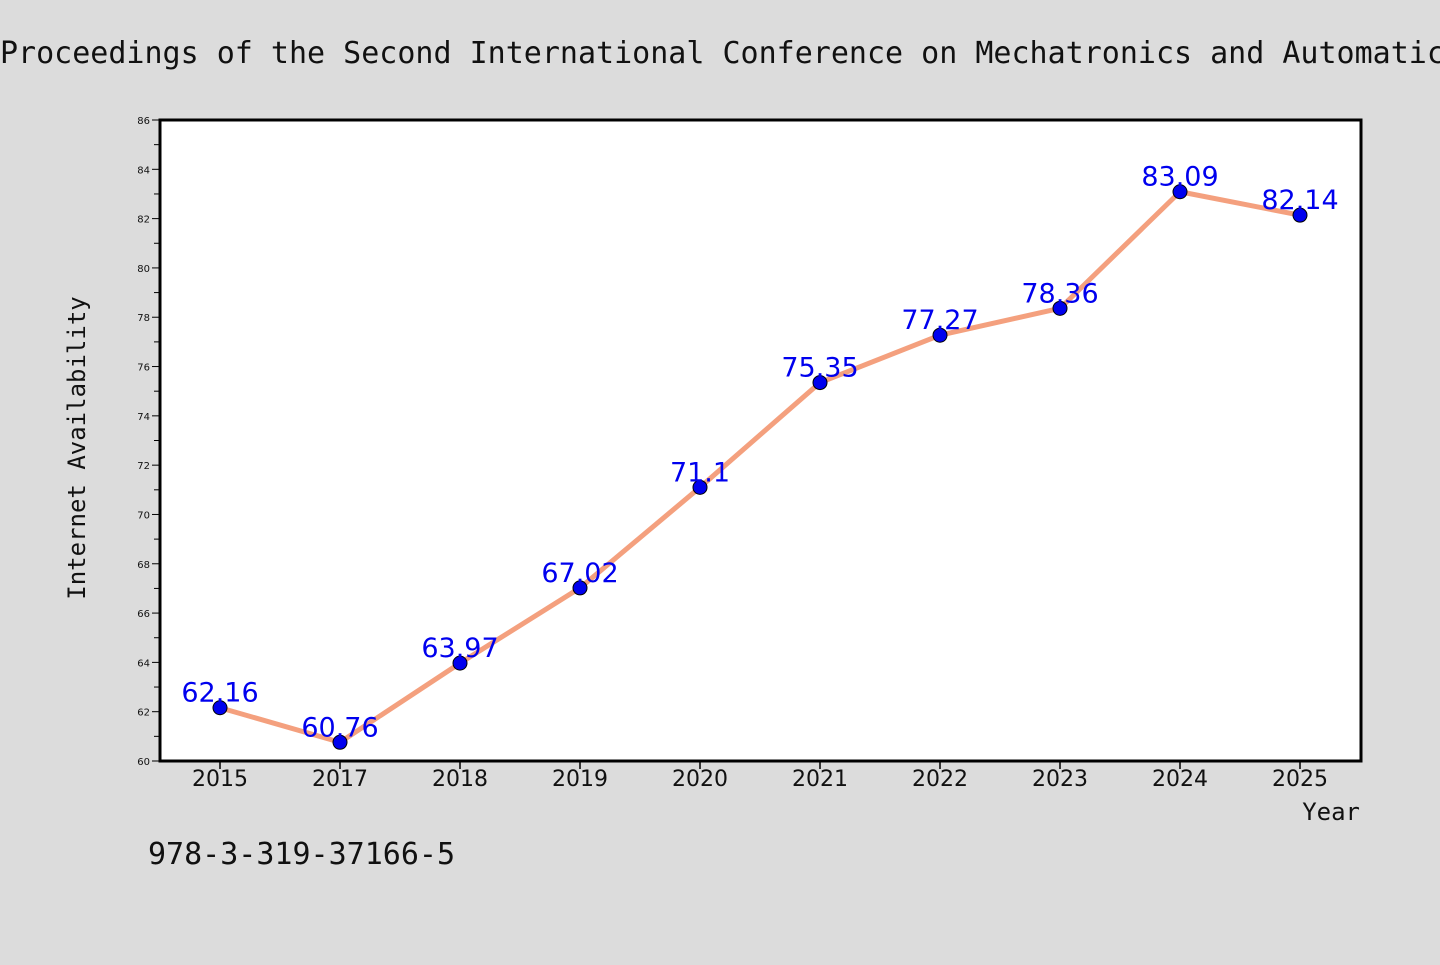 The height and width of the screenshot is (965, 1440). I want to click on x-axis-label: Year, so click(1331, 812).